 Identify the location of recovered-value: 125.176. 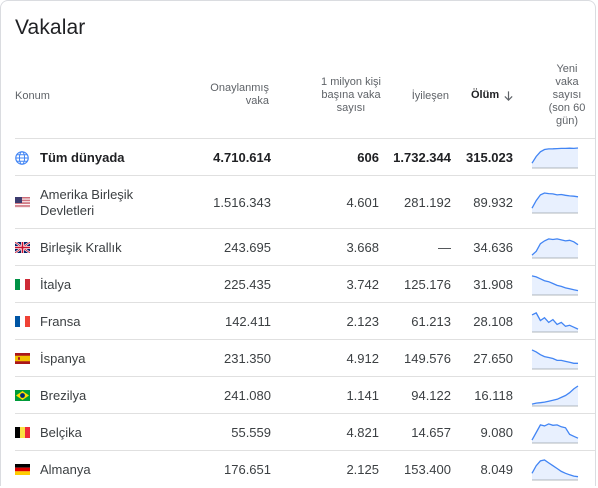
(427, 284).